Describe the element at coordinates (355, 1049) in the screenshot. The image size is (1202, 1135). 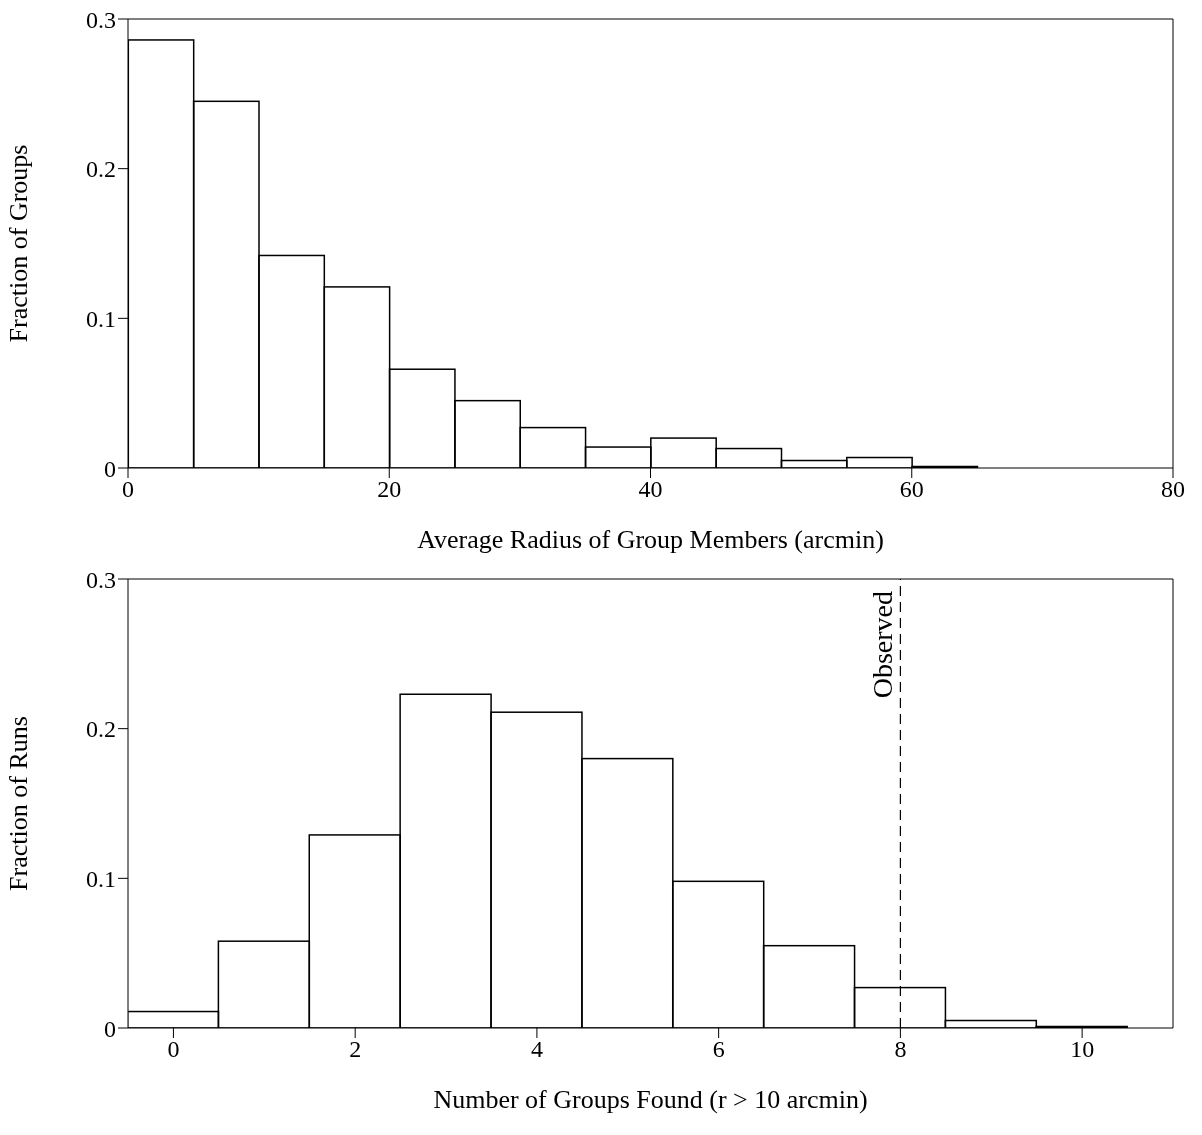
I see `x-tick-label: 2` at that location.